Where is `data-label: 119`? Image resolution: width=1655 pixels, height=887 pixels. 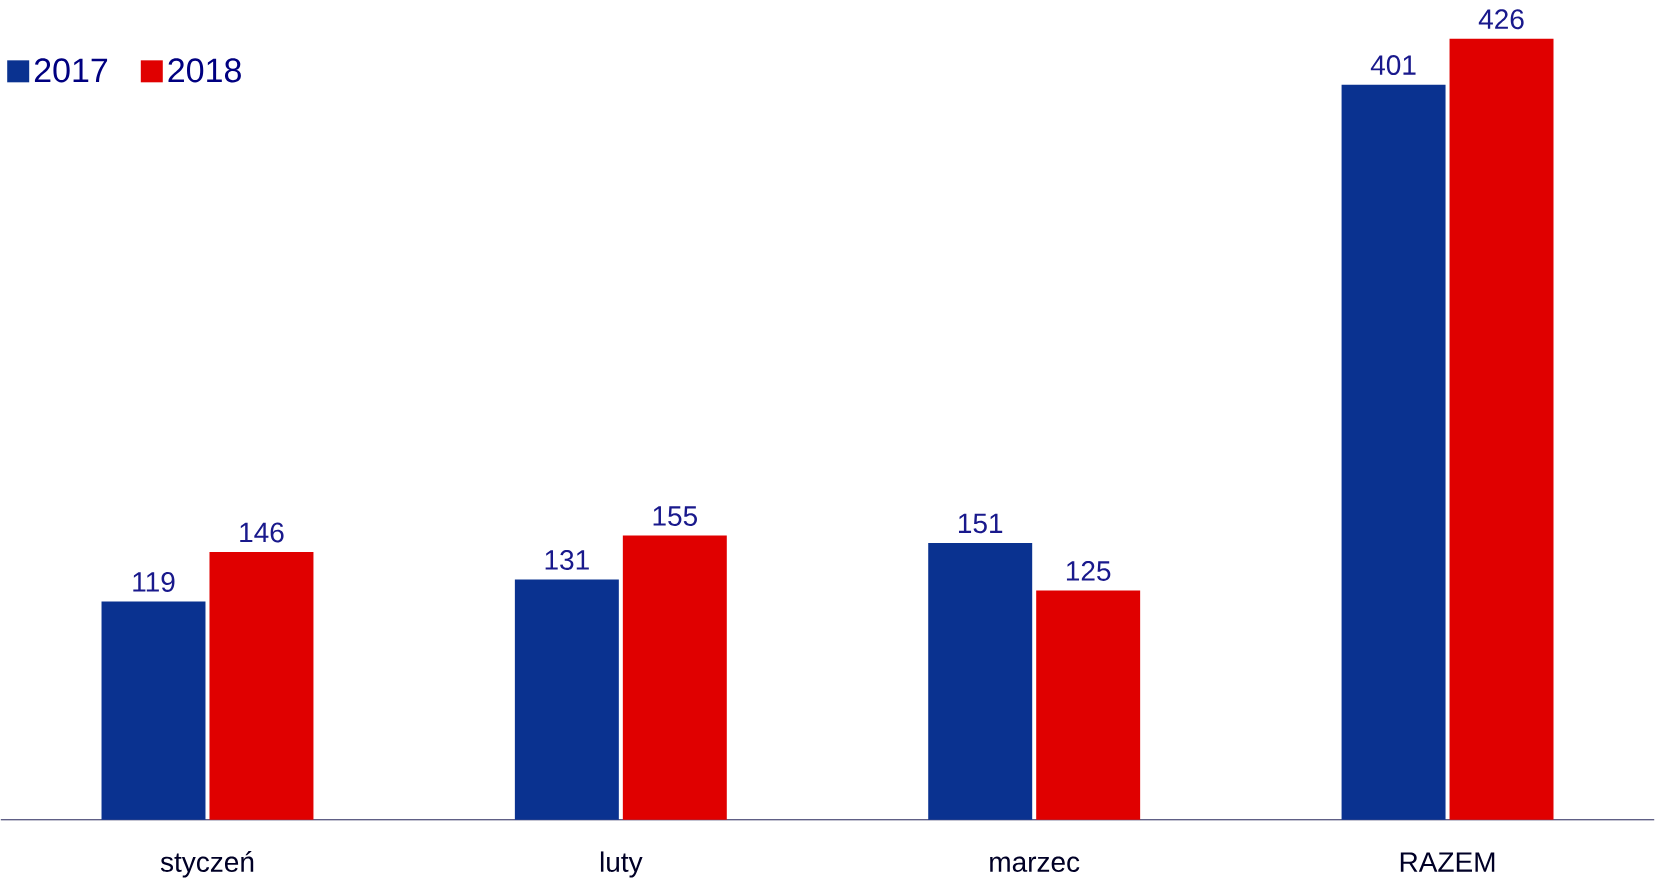 data-label: 119 is located at coordinates (154, 582).